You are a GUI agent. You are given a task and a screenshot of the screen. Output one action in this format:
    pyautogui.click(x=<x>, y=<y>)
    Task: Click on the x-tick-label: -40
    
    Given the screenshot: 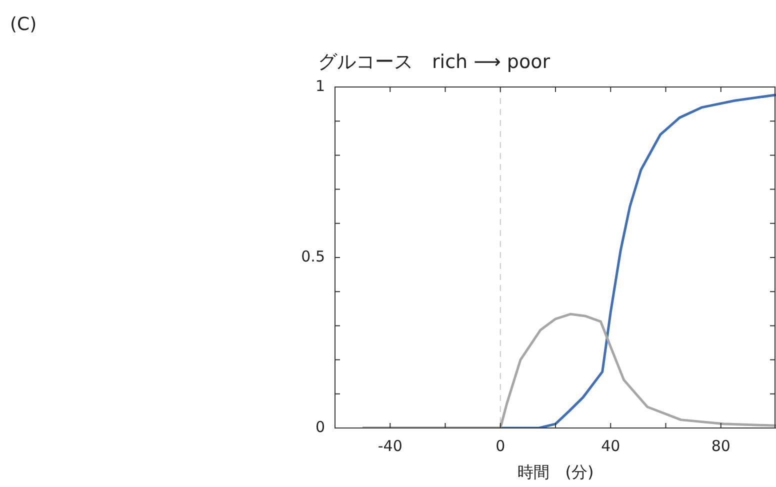 What is the action you would take?
    pyautogui.click(x=390, y=445)
    